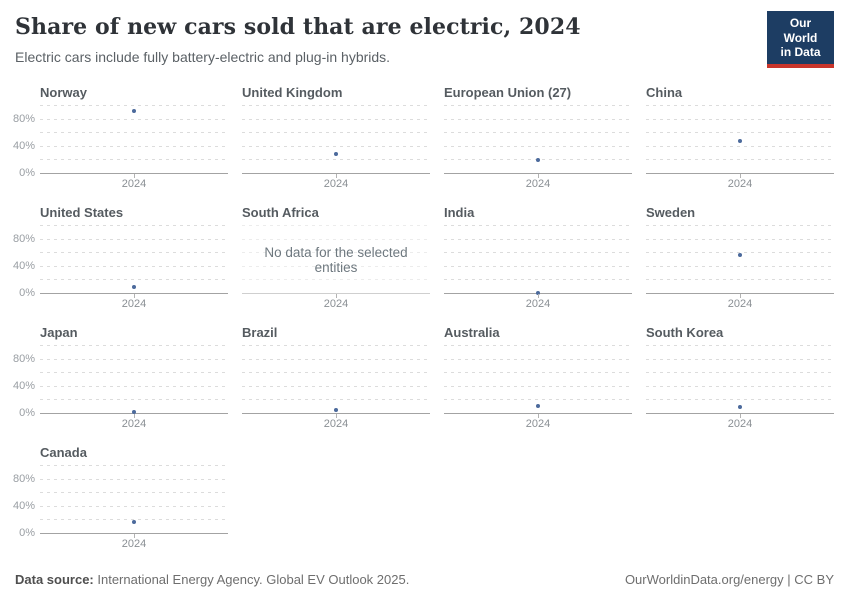  What do you see at coordinates (63, 92) in the screenshot?
I see `facet-title-norway: Norway` at bounding box center [63, 92].